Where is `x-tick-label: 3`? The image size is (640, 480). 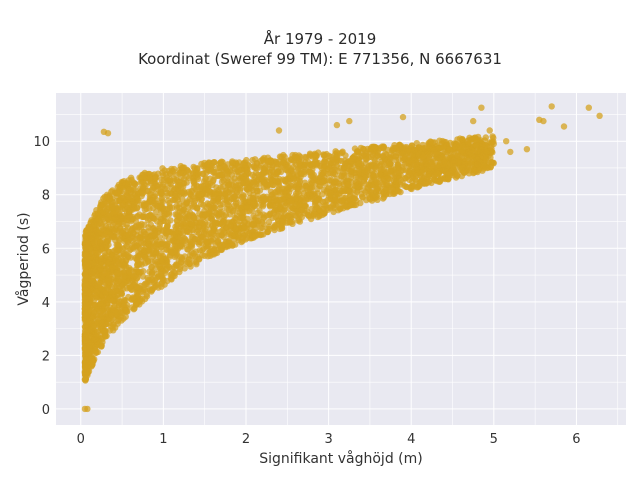
x-tick-label: 3 is located at coordinates (328, 439).